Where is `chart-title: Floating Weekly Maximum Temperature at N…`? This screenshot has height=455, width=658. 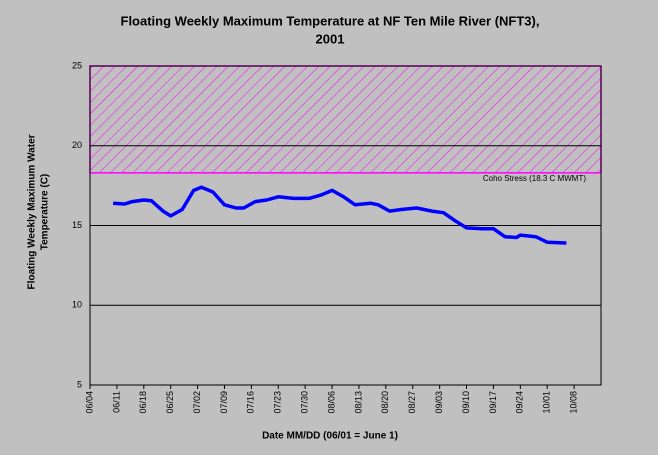 chart-title: Floating Weekly Maximum Temperature at N… is located at coordinates (330, 20).